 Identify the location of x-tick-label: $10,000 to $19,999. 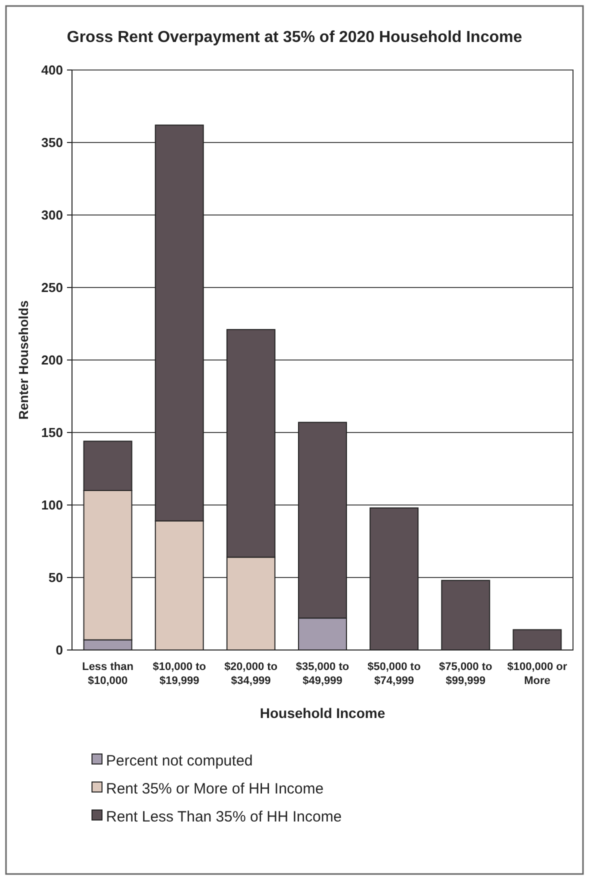
(179, 674).